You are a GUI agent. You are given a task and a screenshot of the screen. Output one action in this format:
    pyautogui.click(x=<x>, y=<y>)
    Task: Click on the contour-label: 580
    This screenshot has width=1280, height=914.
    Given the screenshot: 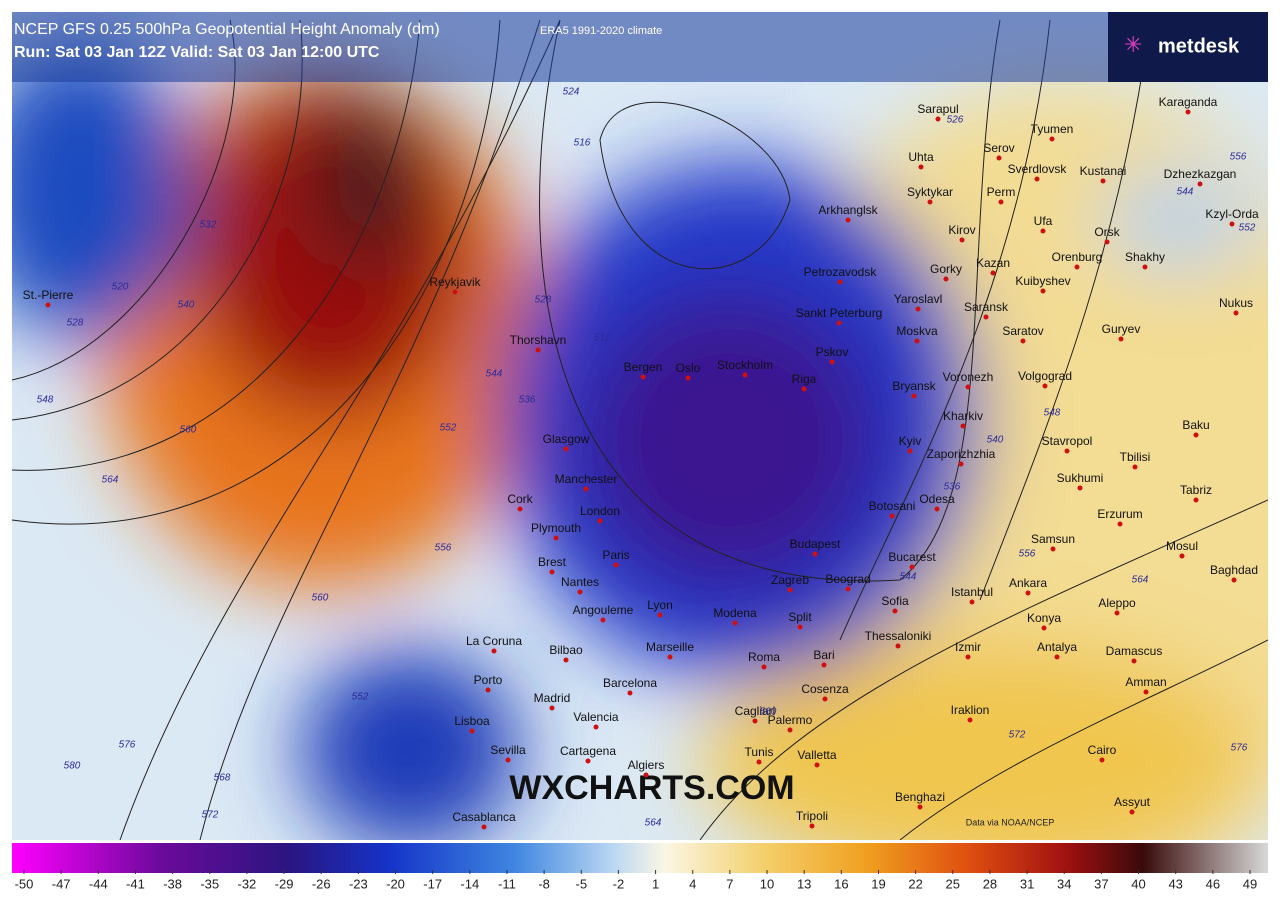 What is the action you would take?
    pyautogui.click(x=72, y=766)
    